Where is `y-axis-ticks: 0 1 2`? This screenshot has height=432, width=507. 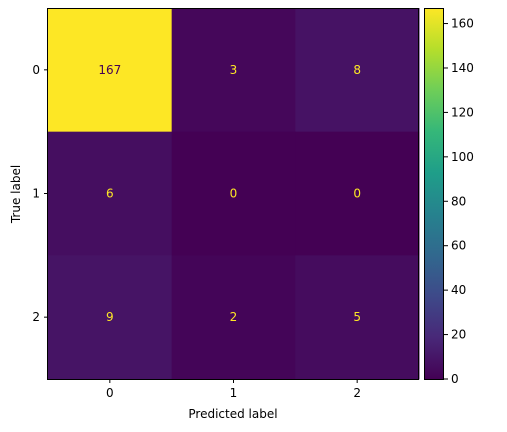
y-axis-ticks: 0 1 2 is located at coordinates (40, 193).